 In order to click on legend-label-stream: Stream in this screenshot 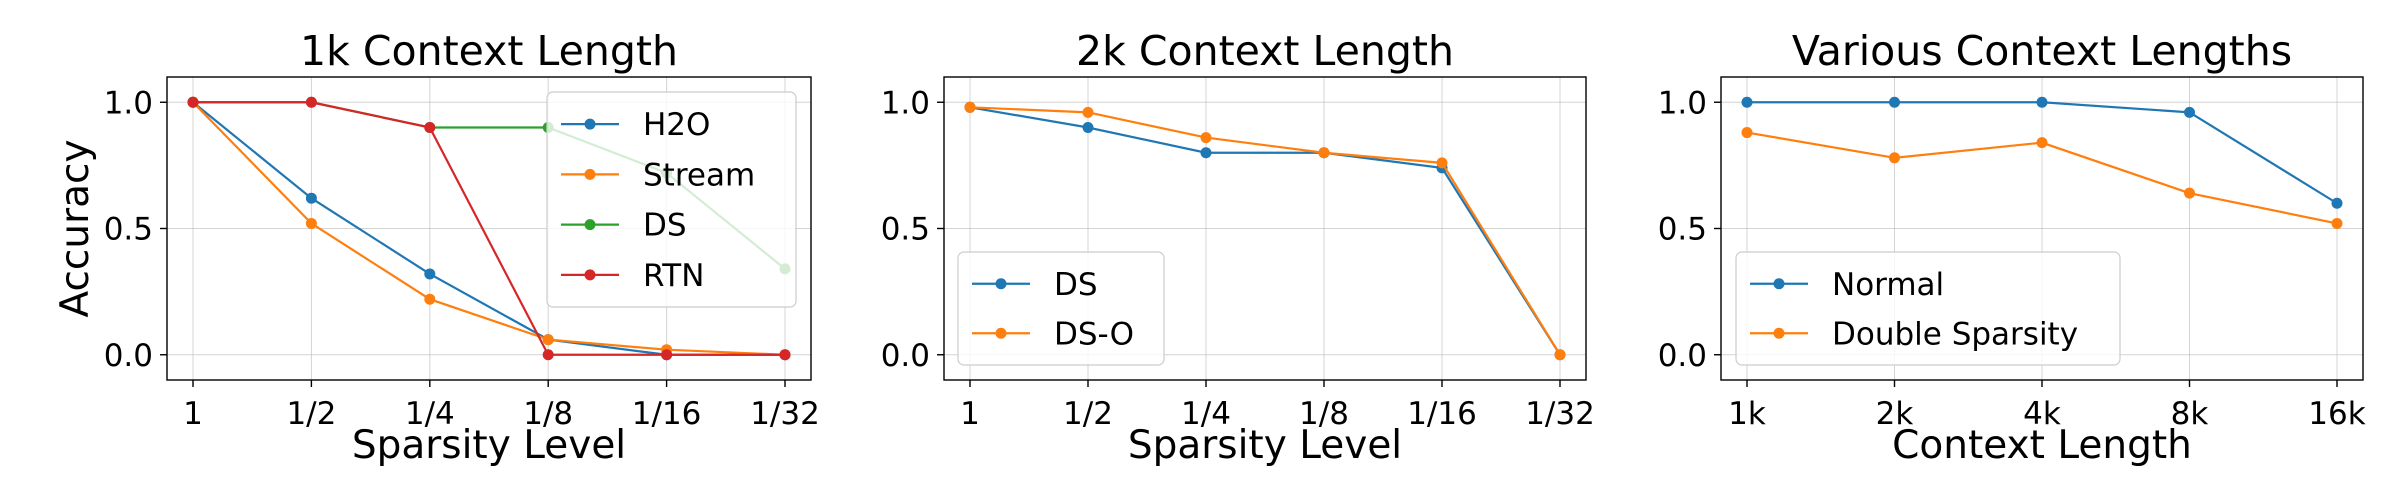, I will do `click(699, 175)`.